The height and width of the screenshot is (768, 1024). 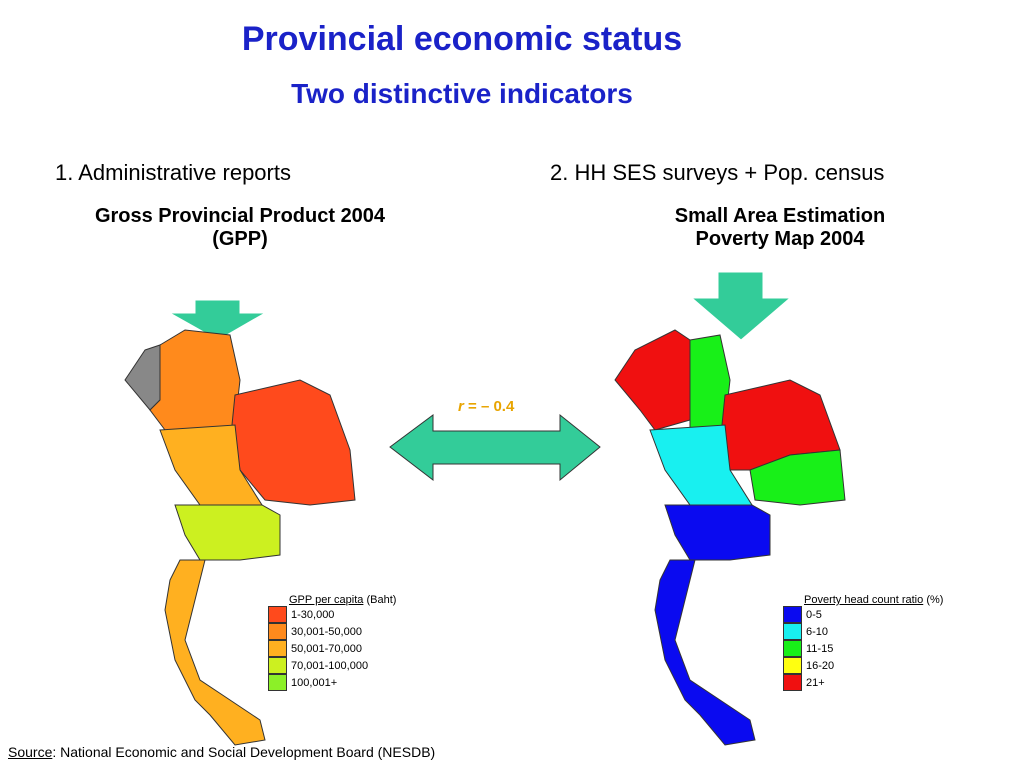 I want to click on title: Provincial economic status, so click(x=462, y=39).